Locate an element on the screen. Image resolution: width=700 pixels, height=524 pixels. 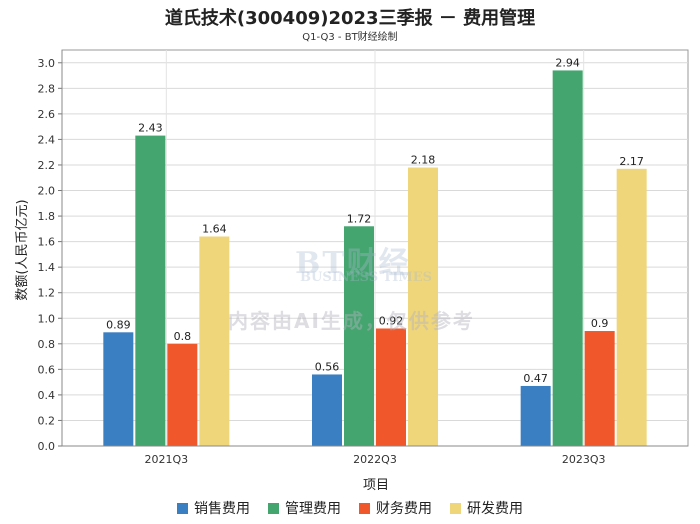
data-label: 1.72 is located at coordinates (359, 218).